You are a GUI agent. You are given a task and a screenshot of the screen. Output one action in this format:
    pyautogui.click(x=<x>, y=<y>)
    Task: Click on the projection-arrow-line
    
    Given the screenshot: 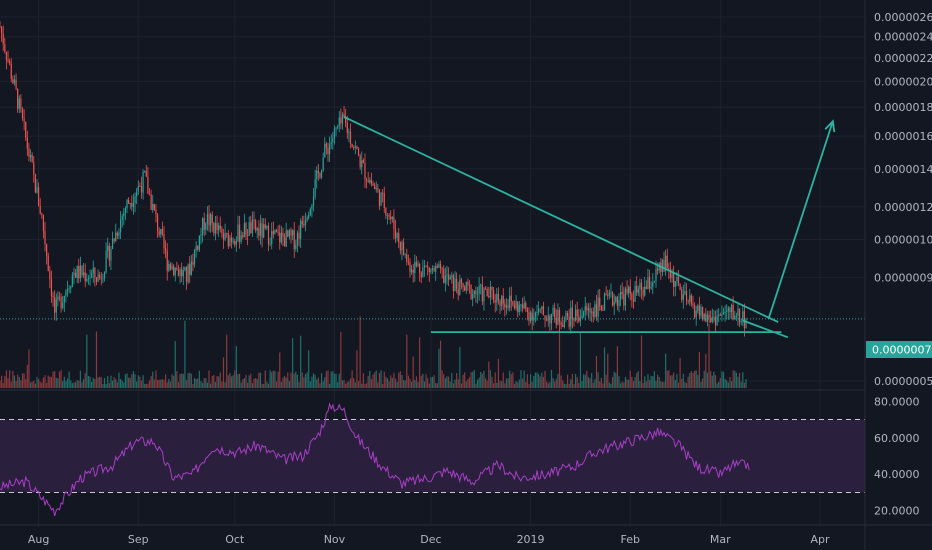 What is the action you would take?
    pyautogui.click(x=800, y=220)
    